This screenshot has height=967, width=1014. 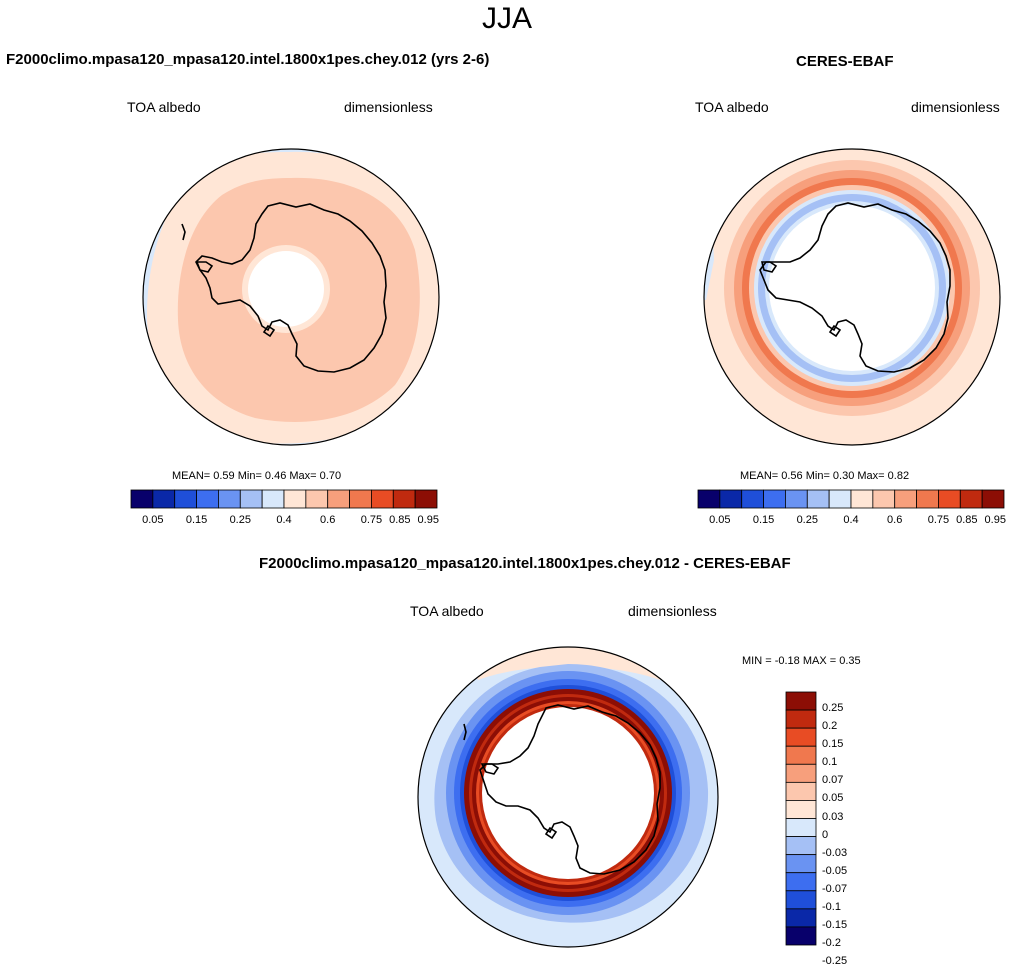 What do you see at coordinates (825, 476) in the screenshot?
I see `obs-stats: MEAN= 0.56 Min= 0.30 Max= 0.82` at bounding box center [825, 476].